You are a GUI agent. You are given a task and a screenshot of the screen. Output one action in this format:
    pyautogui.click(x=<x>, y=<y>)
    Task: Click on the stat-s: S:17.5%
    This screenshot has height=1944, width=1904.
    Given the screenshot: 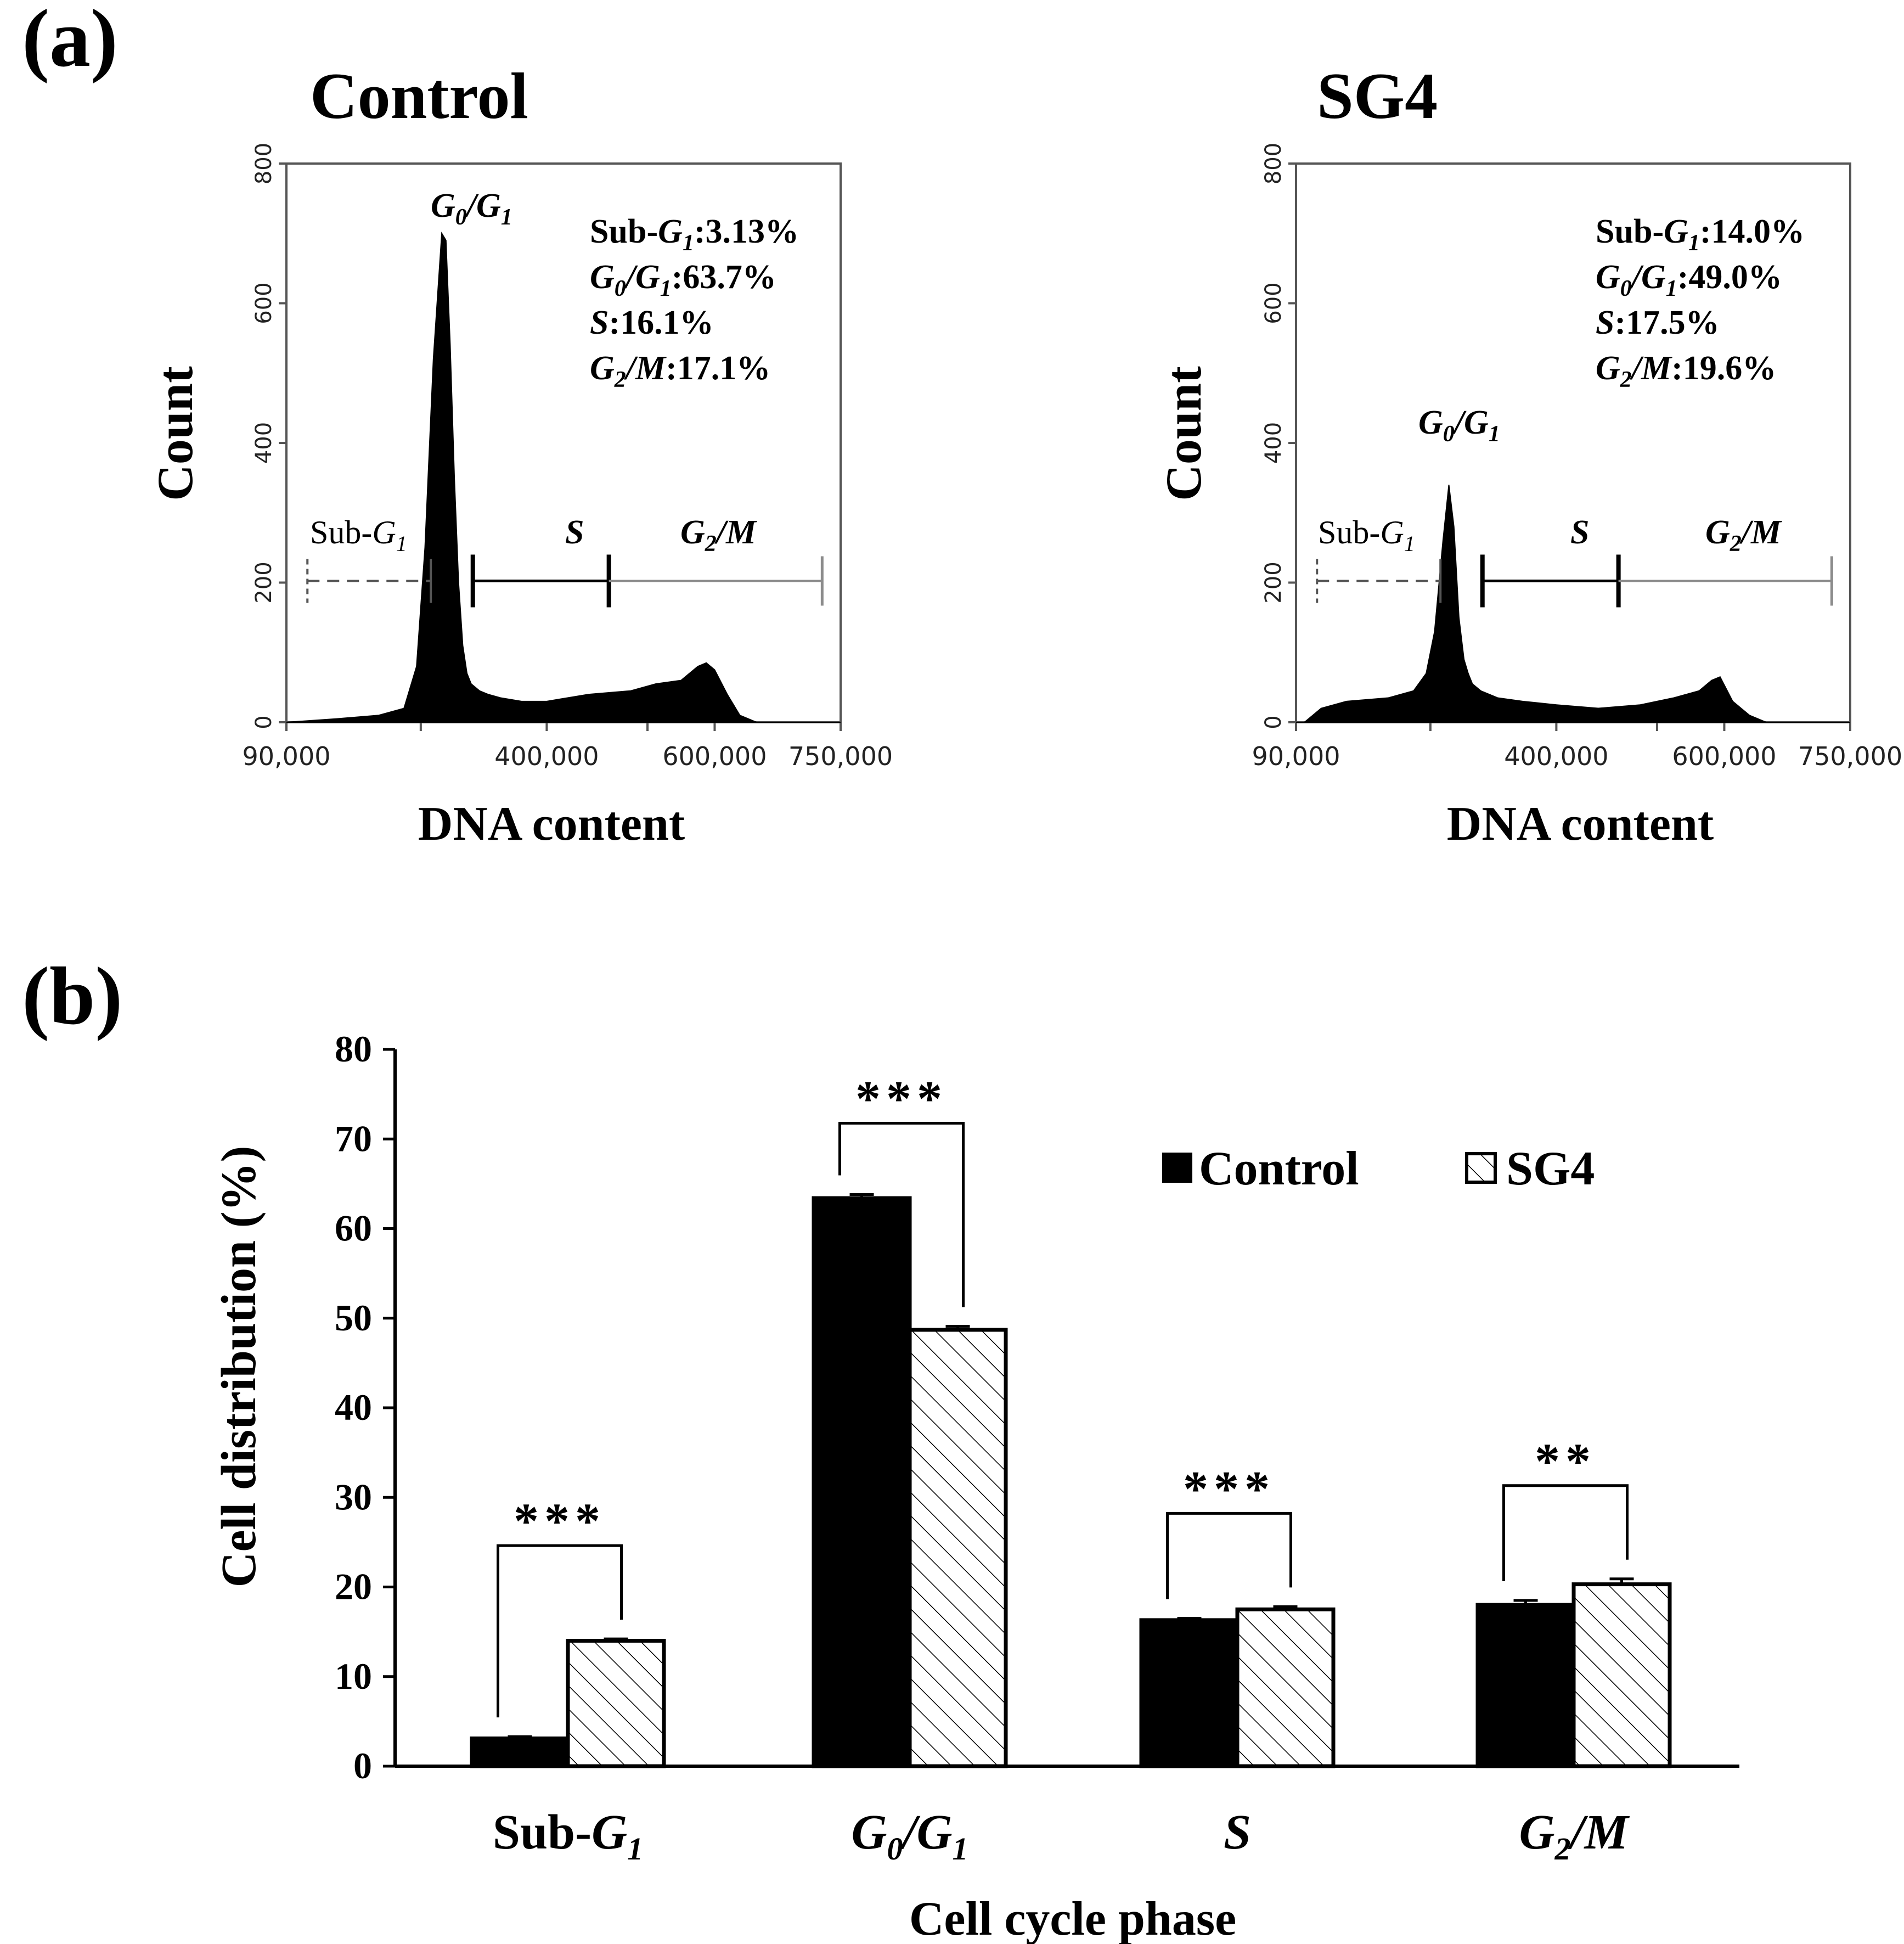 What is the action you would take?
    pyautogui.click(x=1658, y=322)
    